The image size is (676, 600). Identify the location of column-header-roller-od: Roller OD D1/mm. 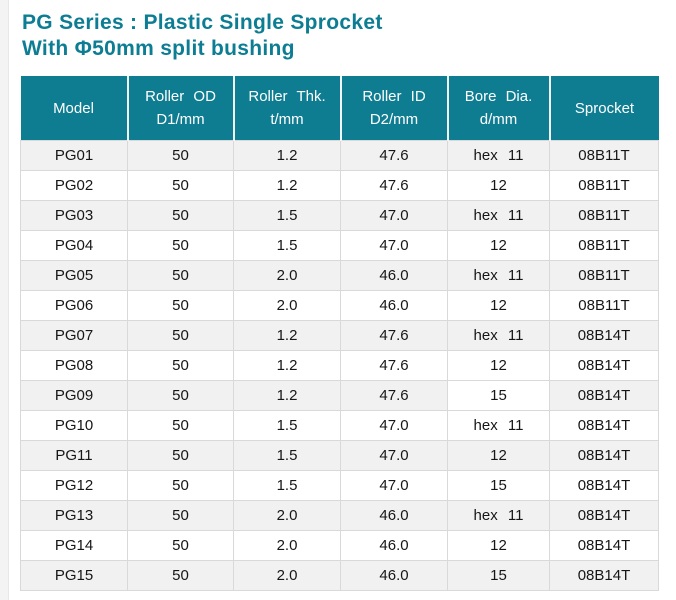
(181, 108).